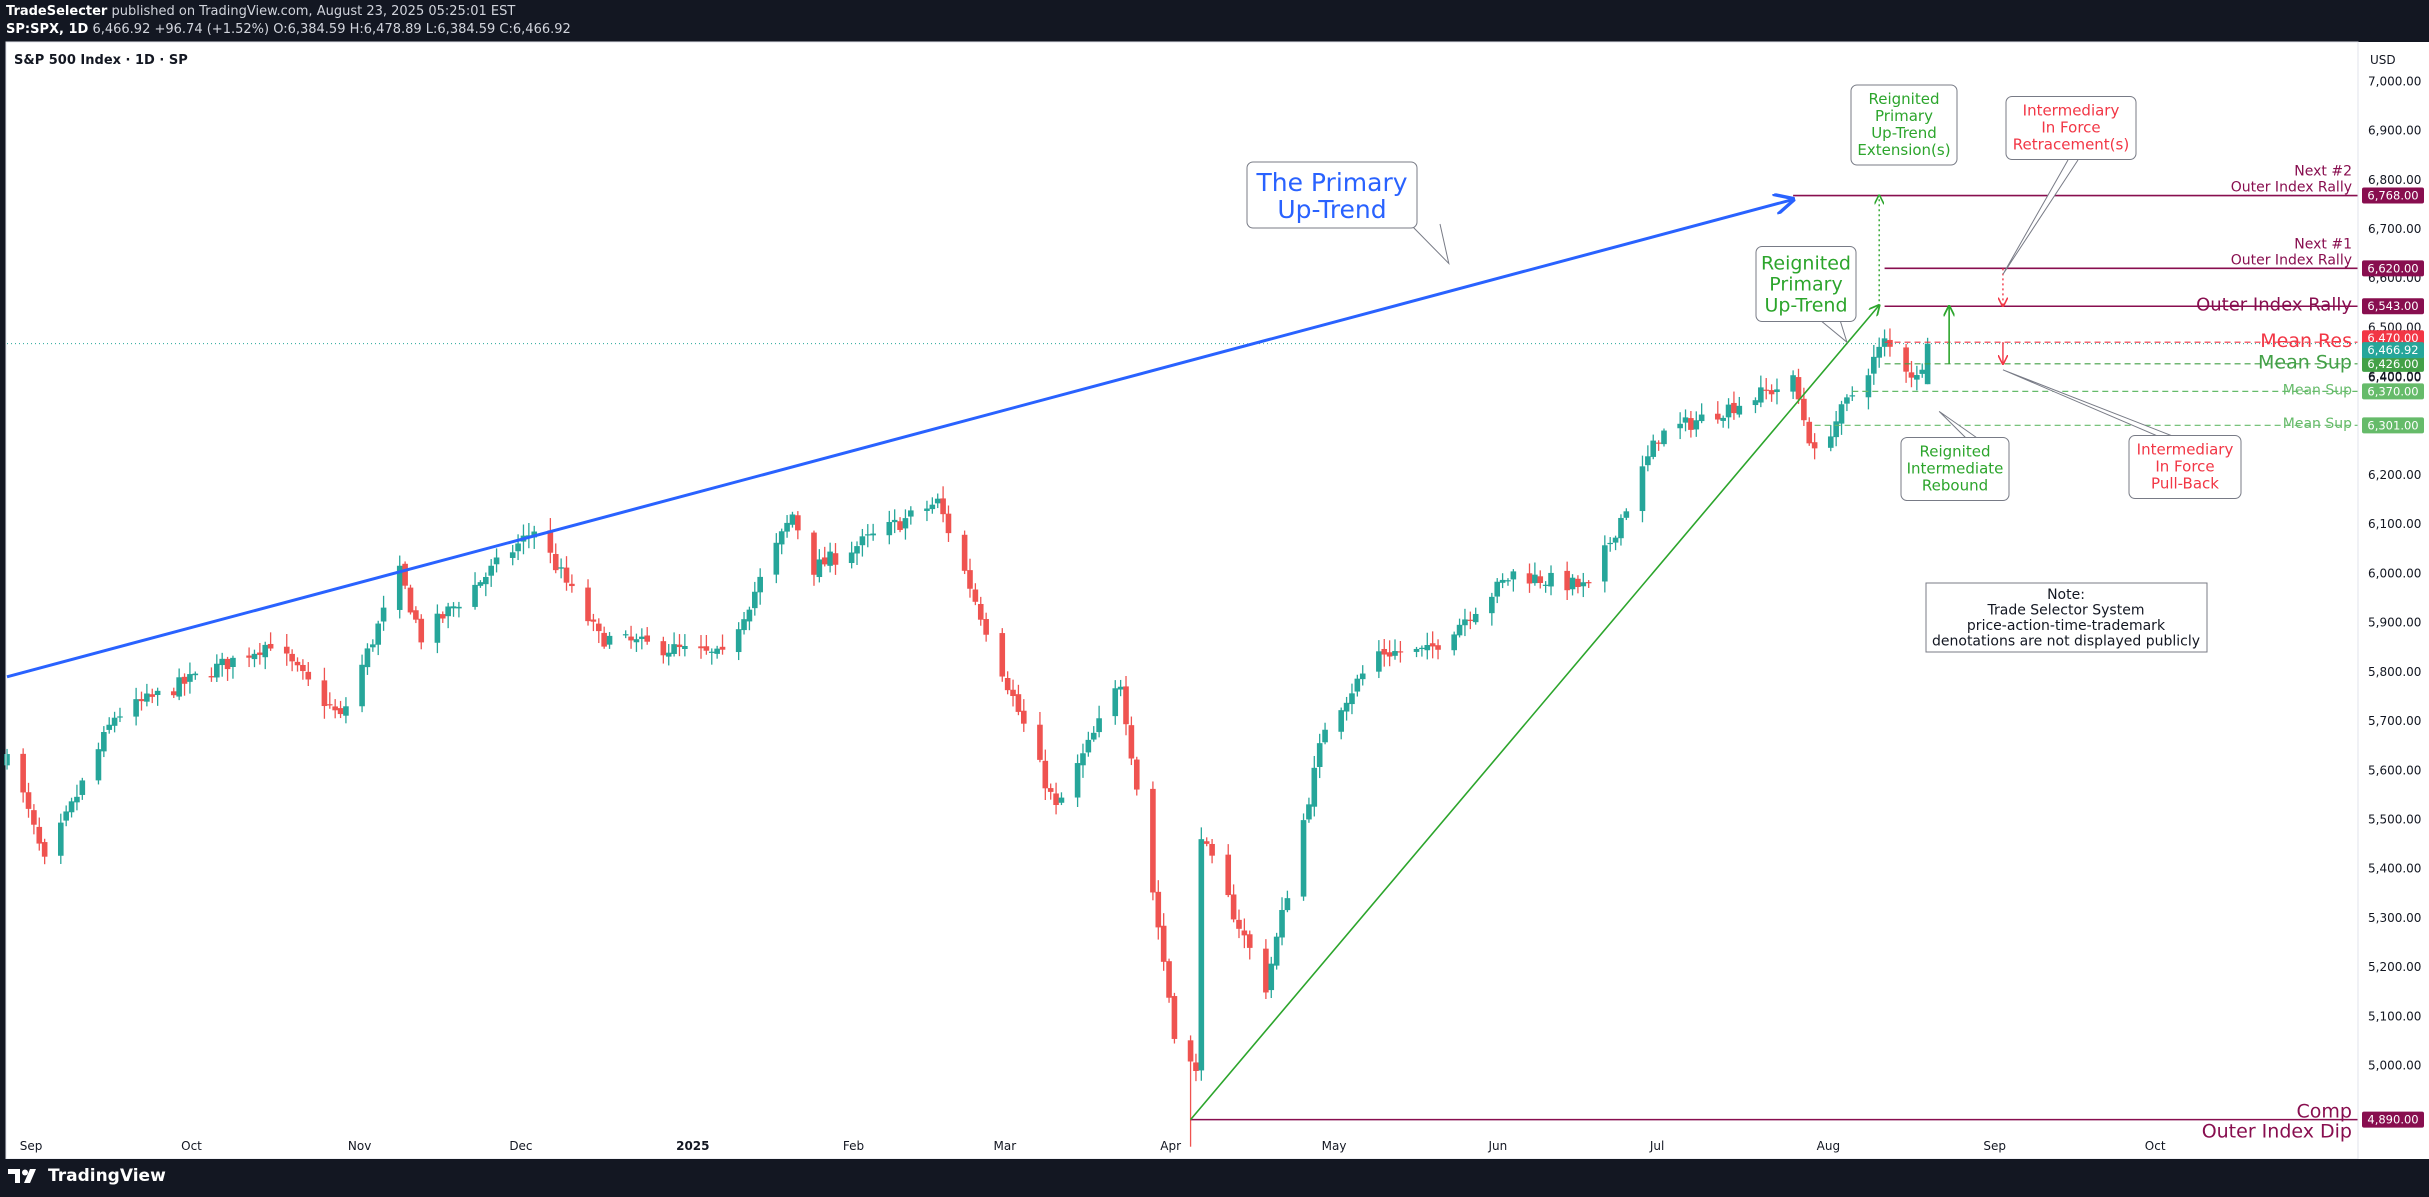 The height and width of the screenshot is (1197, 2429). Describe the element at coordinates (1903, 150) in the screenshot. I see `callout-text: Extension(s)` at that location.